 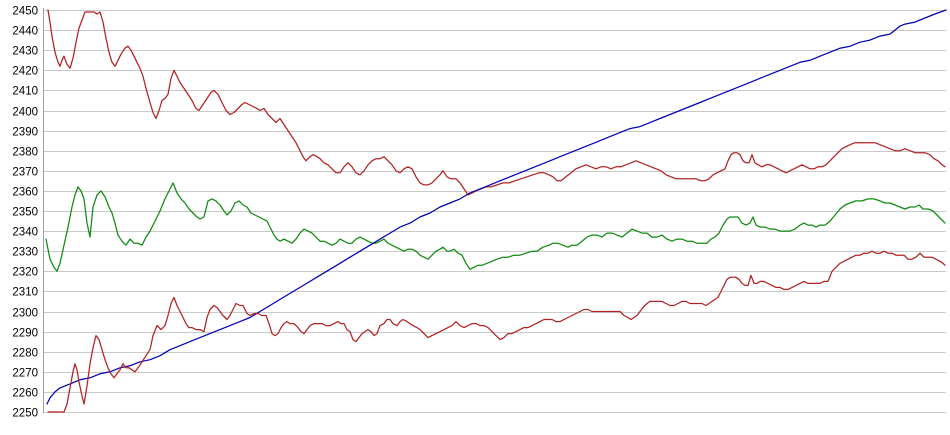 What do you see at coordinates (25, 113) in the screenshot?
I see `y-axis-tick-label: 2400` at bounding box center [25, 113].